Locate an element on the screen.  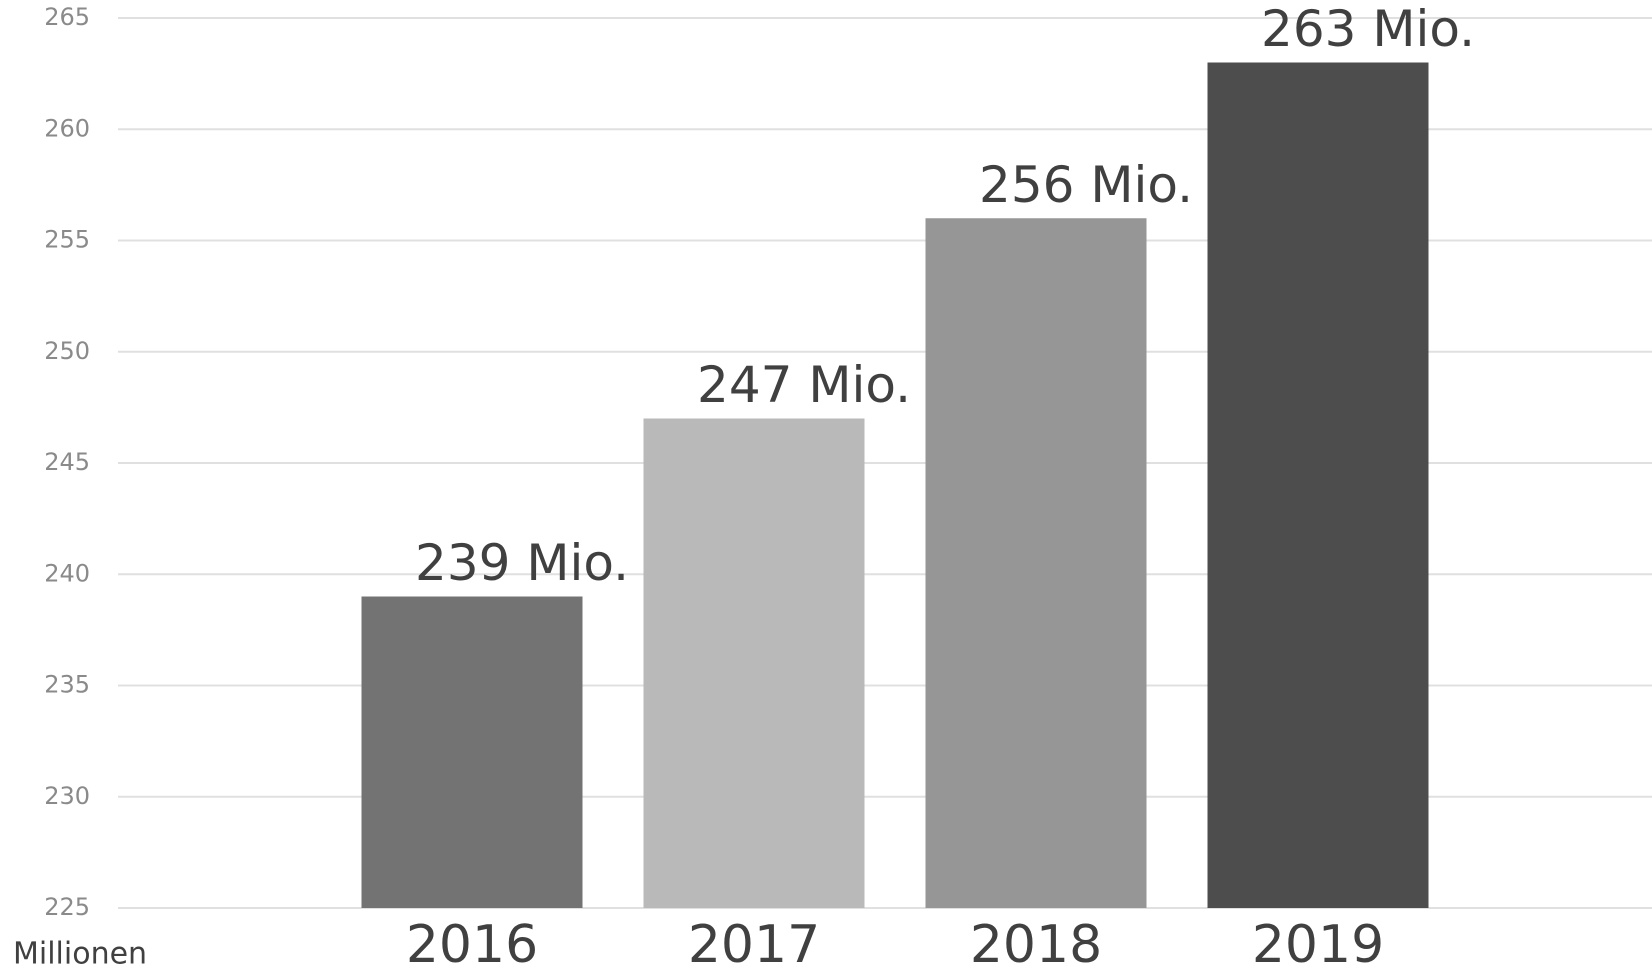
y-tick-label: 240 is located at coordinates (67, 573).